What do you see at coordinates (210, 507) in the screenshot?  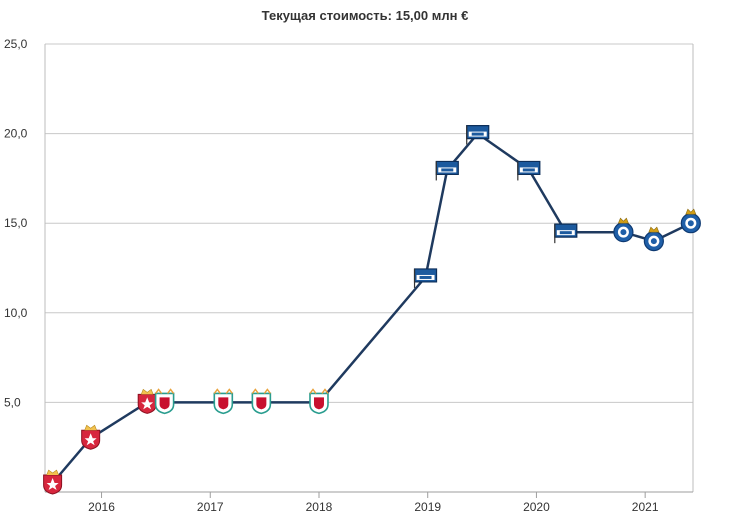 I see `x-tick-label: 2017` at bounding box center [210, 507].